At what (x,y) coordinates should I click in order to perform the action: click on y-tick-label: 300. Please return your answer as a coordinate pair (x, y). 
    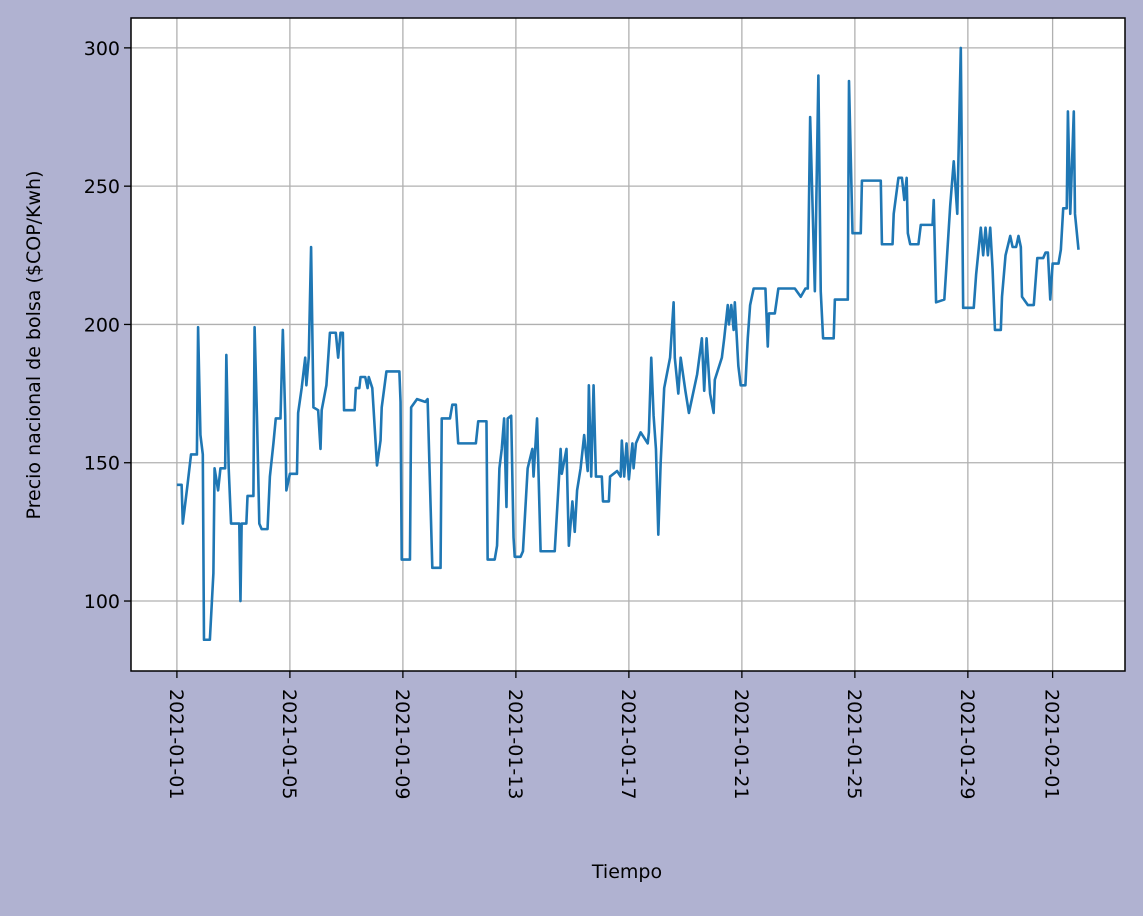
    Looking at the image, I should click on (102, 49).